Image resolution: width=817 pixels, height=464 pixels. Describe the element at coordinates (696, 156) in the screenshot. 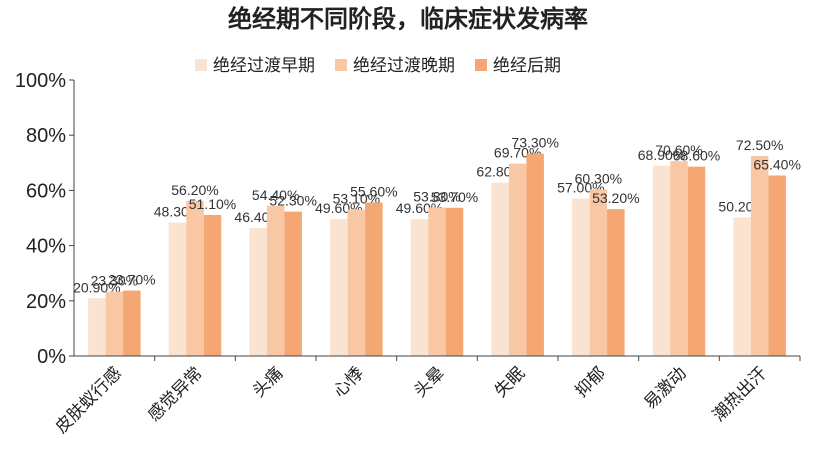

I see `data-label: 68.60%` at that location.